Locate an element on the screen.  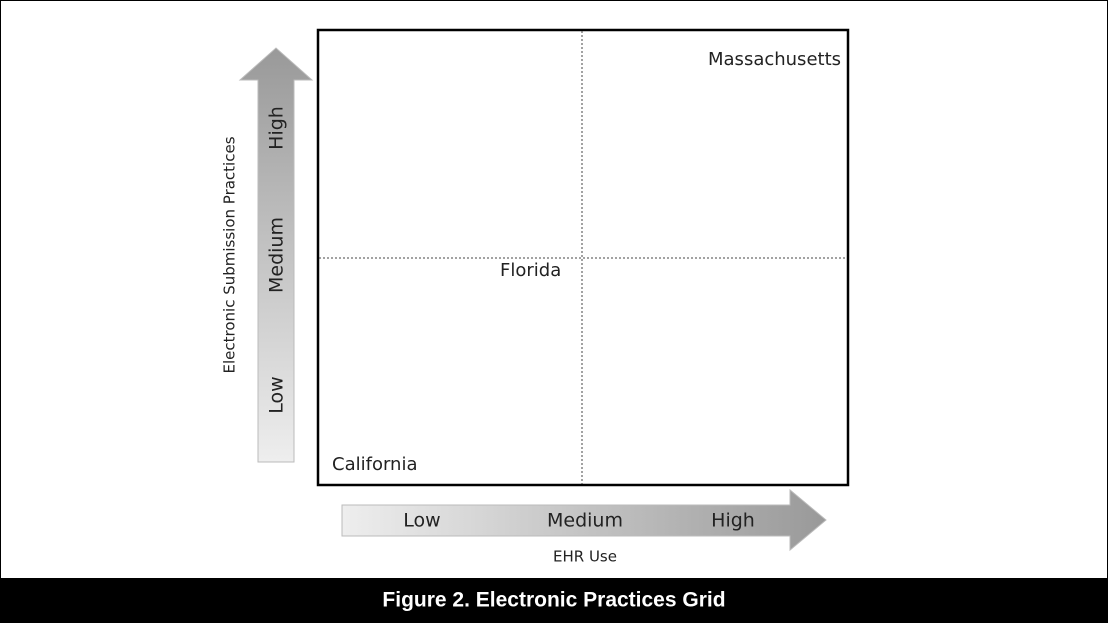
y-level: Medium is located at coordinates (277, 255).